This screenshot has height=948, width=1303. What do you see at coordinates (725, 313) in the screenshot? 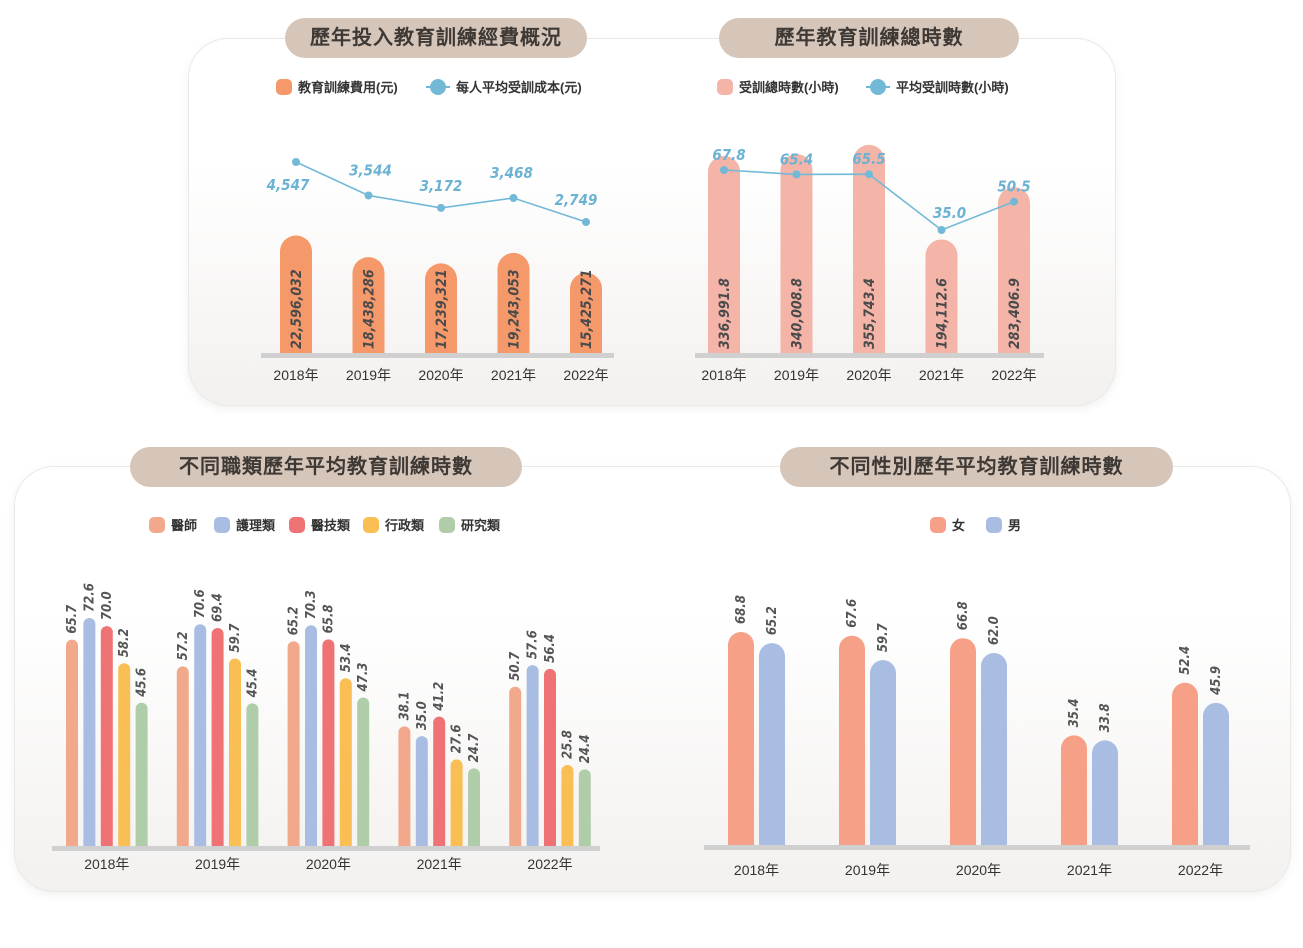
I see `hours-bar-label: 336,991.8` at bounding box center [725, 313].